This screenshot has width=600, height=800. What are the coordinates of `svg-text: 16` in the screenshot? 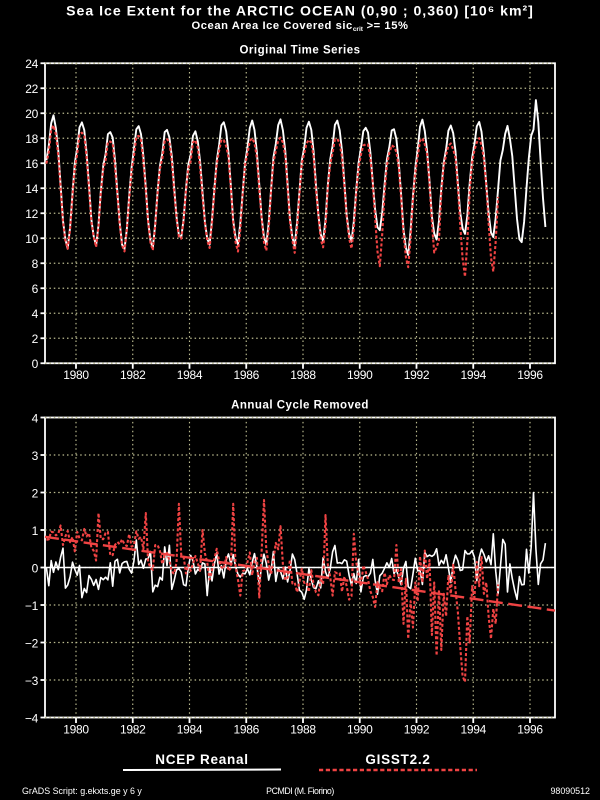 It's located at (31, 164).